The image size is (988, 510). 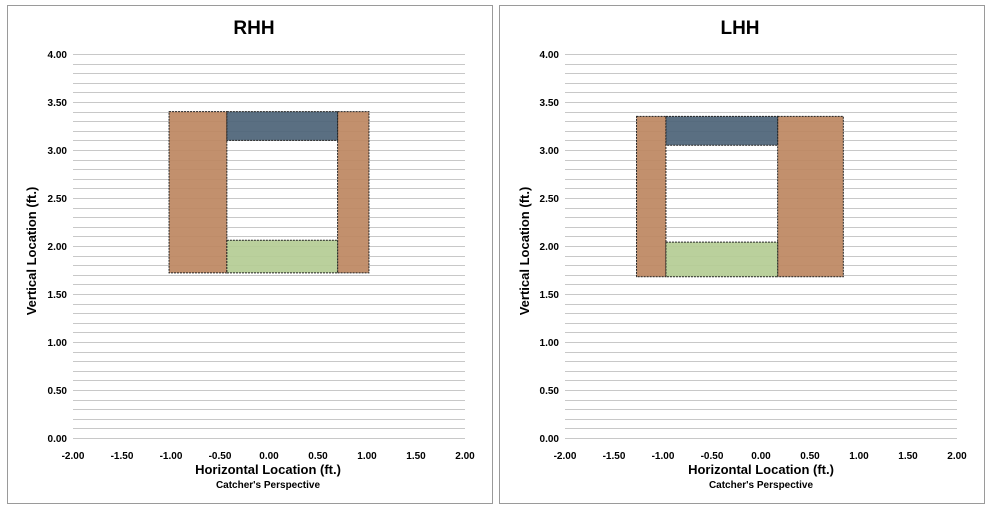 What do you see at coordinates (253, 28) in the screenshot?
I see `chart-title: RHH` at bounding box center [253, 28].